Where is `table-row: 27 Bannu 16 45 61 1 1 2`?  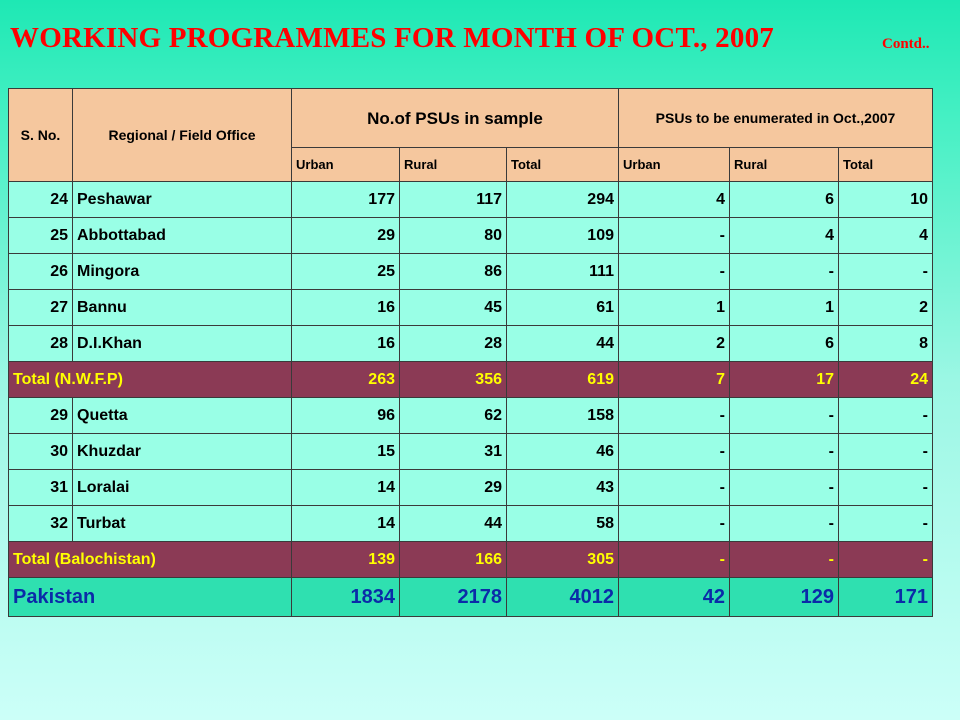 table-row: 27 Bannu 16 45 61 1 1 2 is located at coordinates (470, 307).